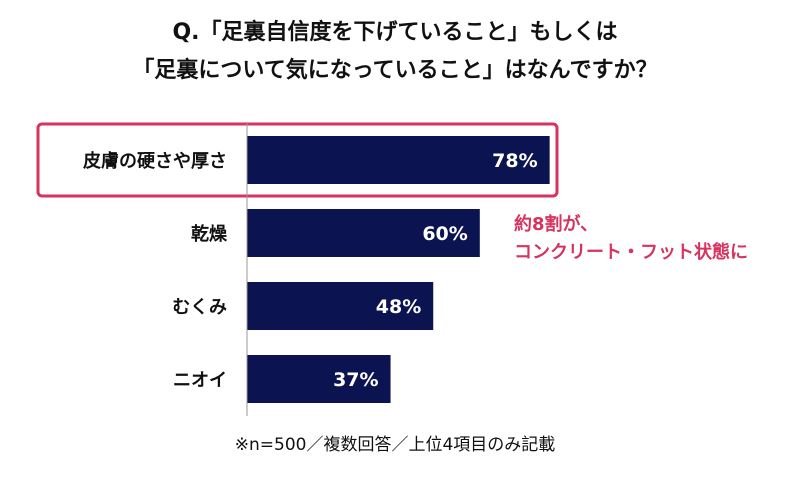 The height and width of the screenshot is (483, 790). Describe the element at coordinates (398, 307) in the screenshot. I see `value-label-3: 48%` at that location.